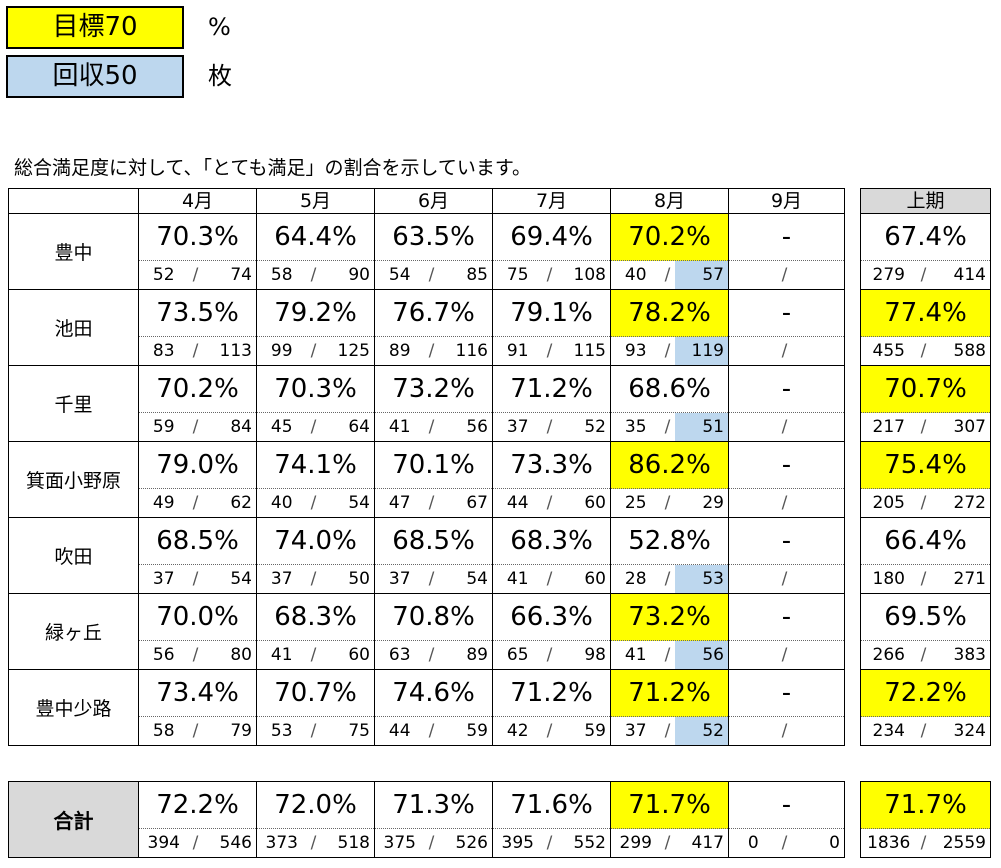 The width and height of the screenshot is (1001, 868). What do you see at coordinates (551, 843) in the screenshot?
I see `count-cell: 395 / 552` at bounding box center [551, 843].